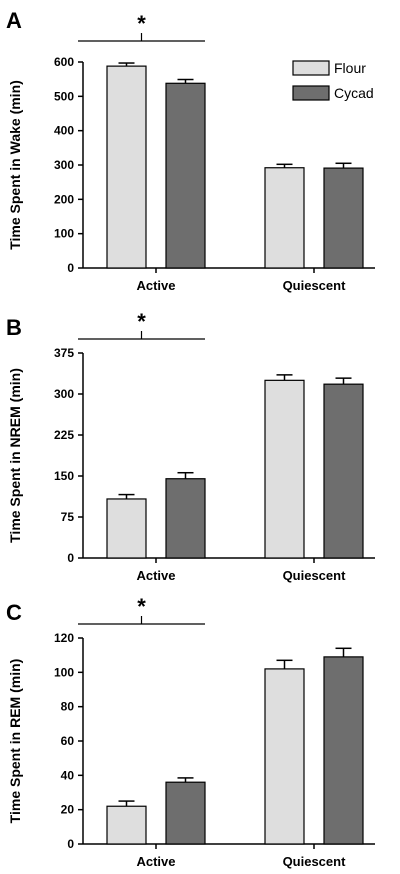  What do you see at coordinates (64, 62) in the screenshot?
I see `y-tick-label: 600` at bounding box center [64, 62].